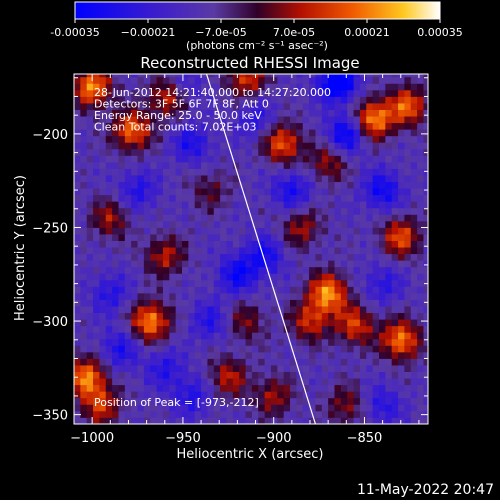 The width and height of the screenshot is (500, 500). What do you see at coordinates (50, 416) in the screenshot?
I see `y-tick-label: −350` at bounding box center [50, 416].